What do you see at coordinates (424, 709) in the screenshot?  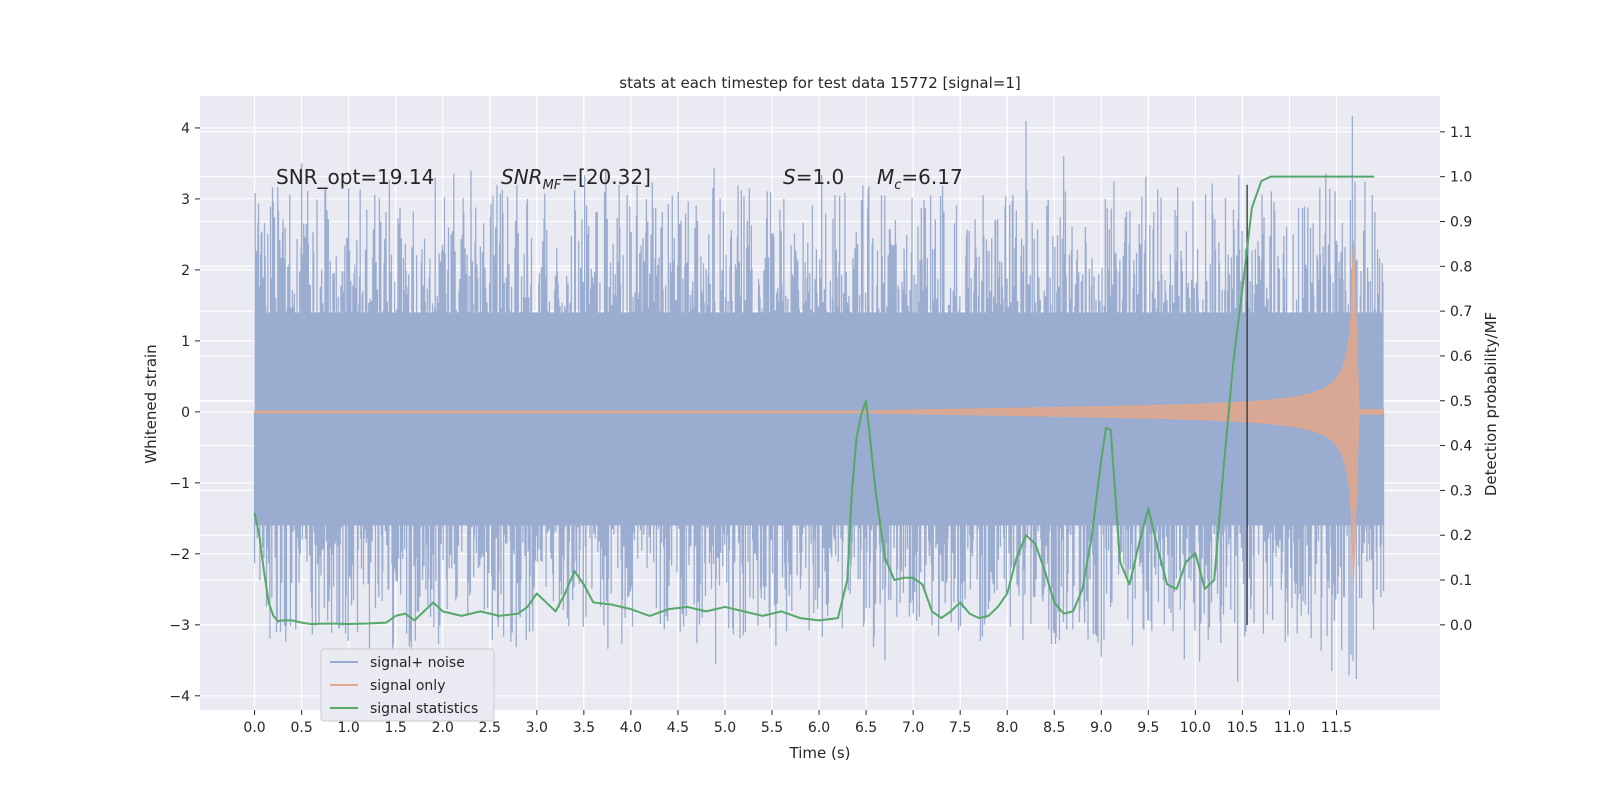 I see `legend-label-signal-statistics: signal statistics` at bounding box center [424, 709].